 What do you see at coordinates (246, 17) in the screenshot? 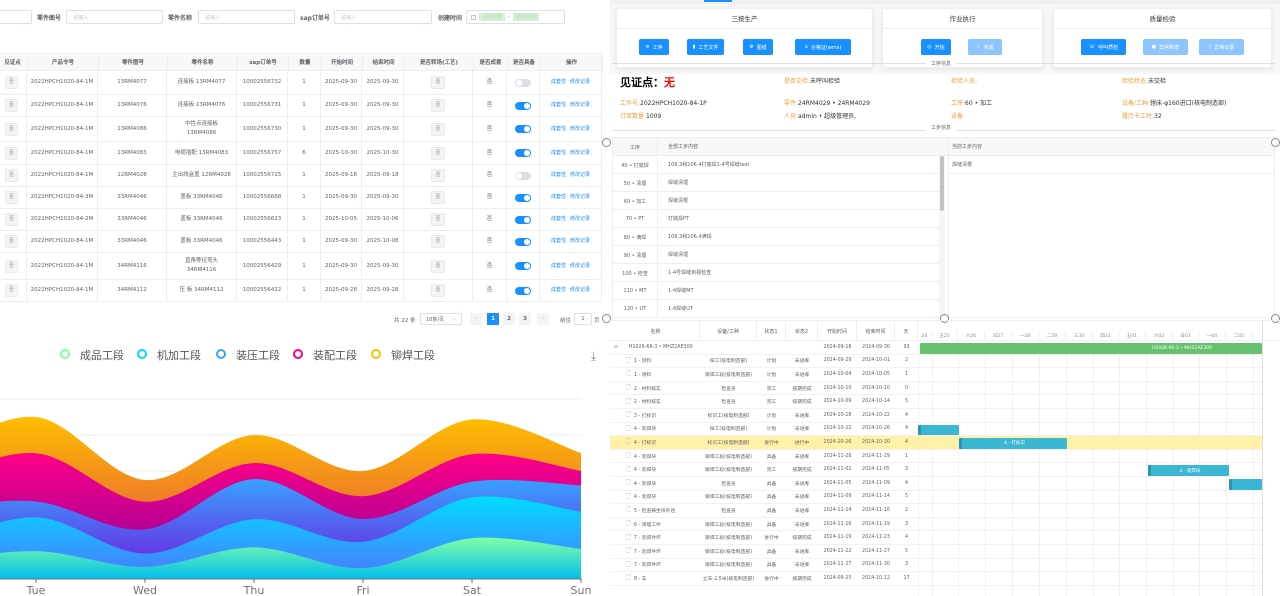
I see `part-name-input: 请输入` at bounding box center [246, 17].